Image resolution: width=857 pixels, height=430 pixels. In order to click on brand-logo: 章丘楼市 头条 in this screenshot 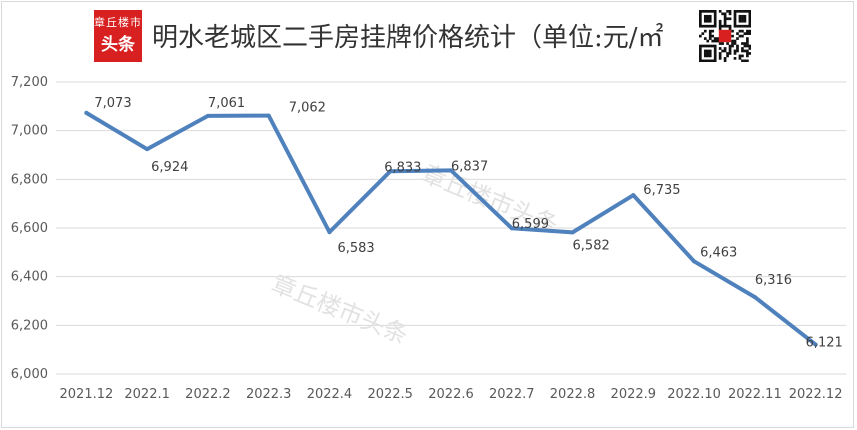, I will do `click(118, 36)`.